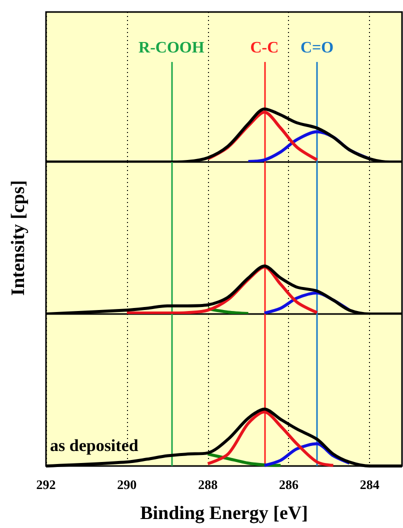 The height and width of the screenshot is (528, 403). I want to click on x-tick-label: 284, so click(370, 484).